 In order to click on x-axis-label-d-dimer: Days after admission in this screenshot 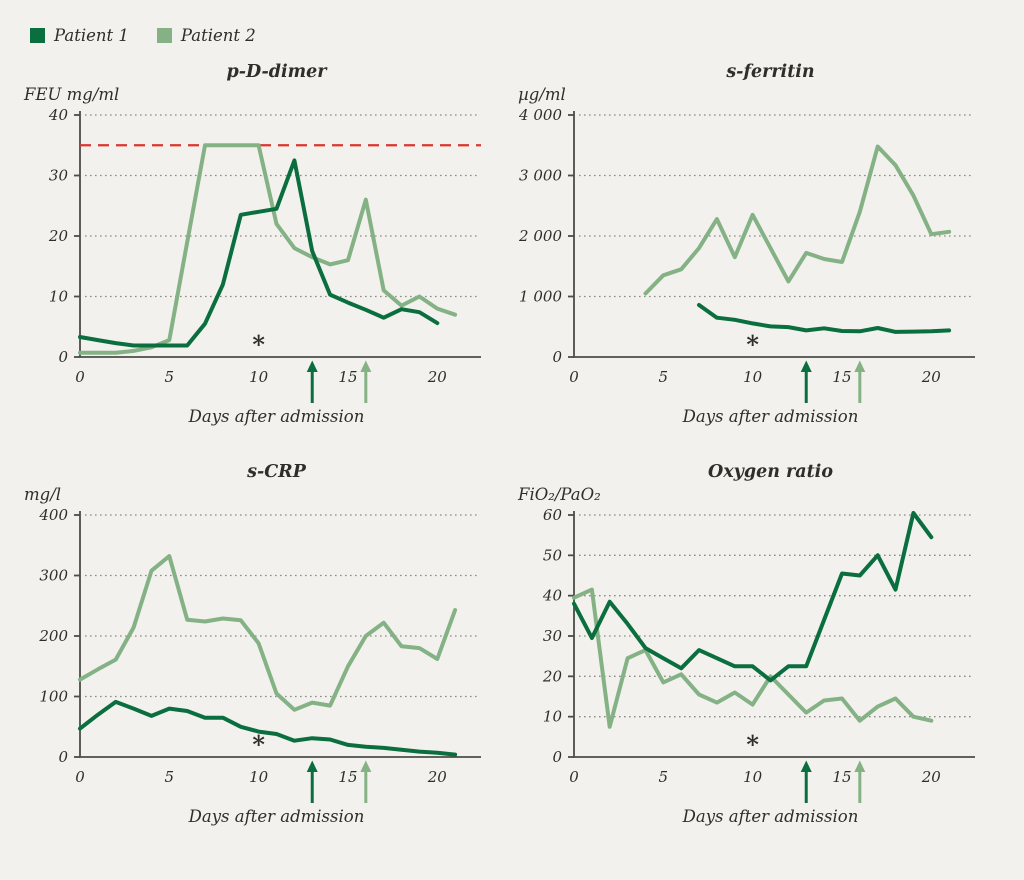, I will do `click(276, 416)`.